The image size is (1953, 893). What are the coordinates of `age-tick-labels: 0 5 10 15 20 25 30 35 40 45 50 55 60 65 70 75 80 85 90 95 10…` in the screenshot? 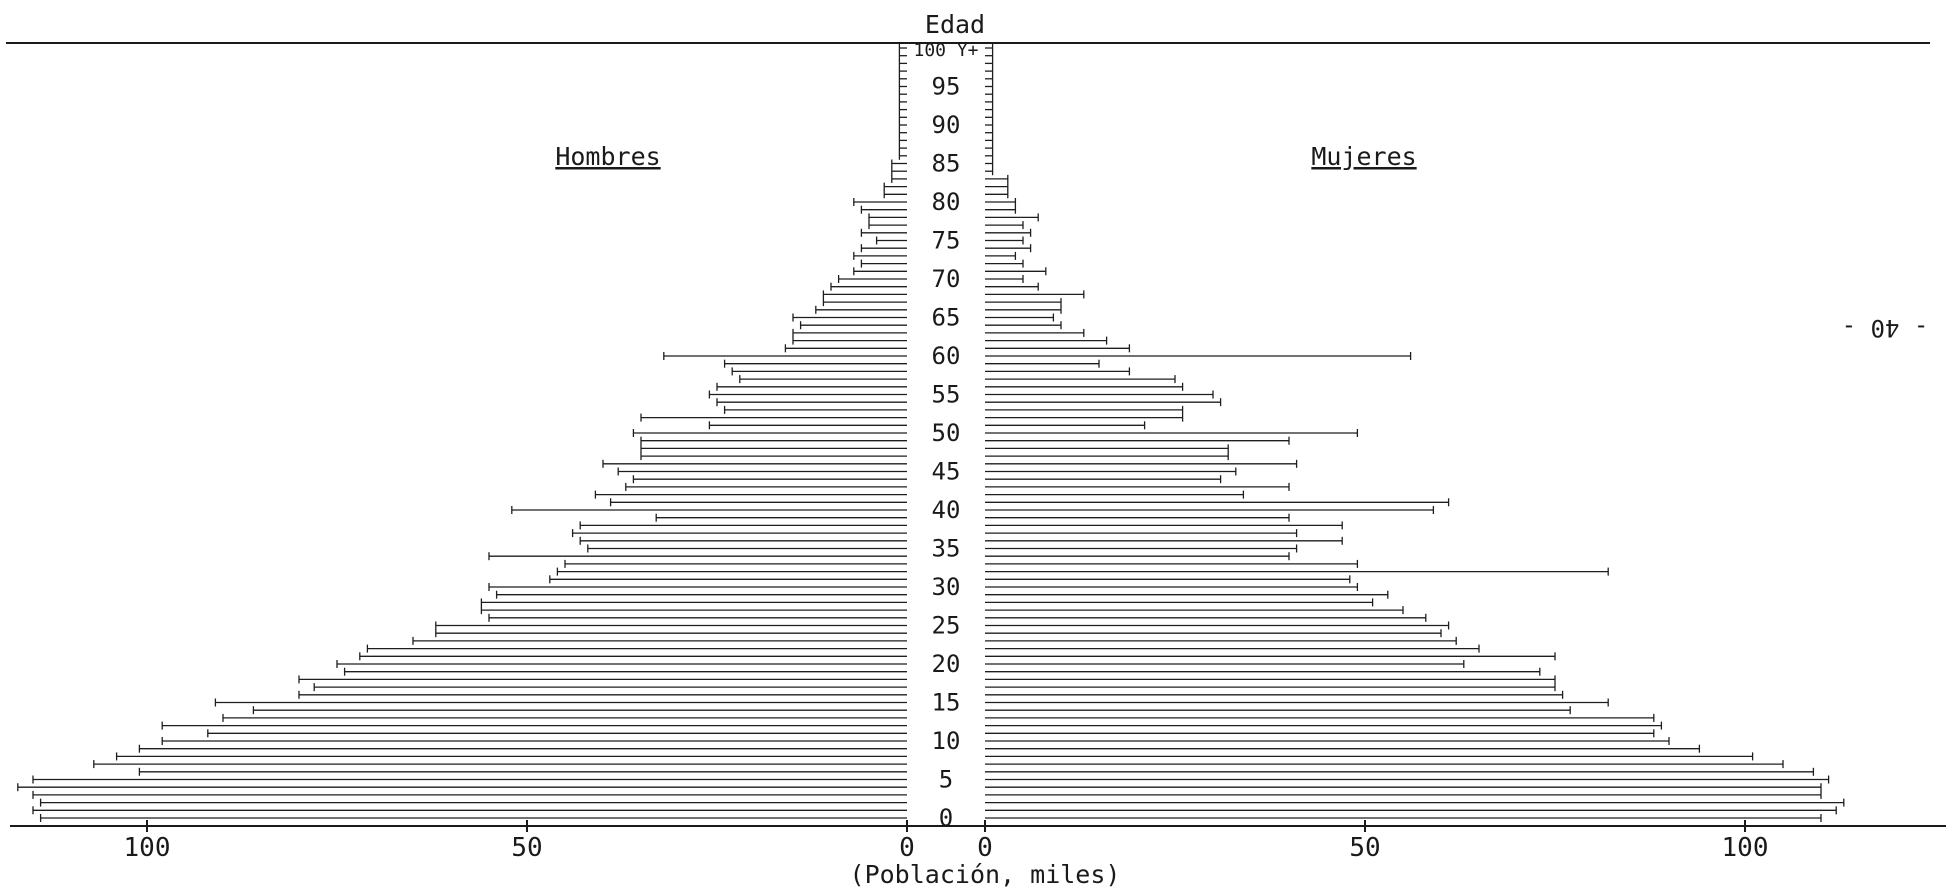 It's located at (945, 436).